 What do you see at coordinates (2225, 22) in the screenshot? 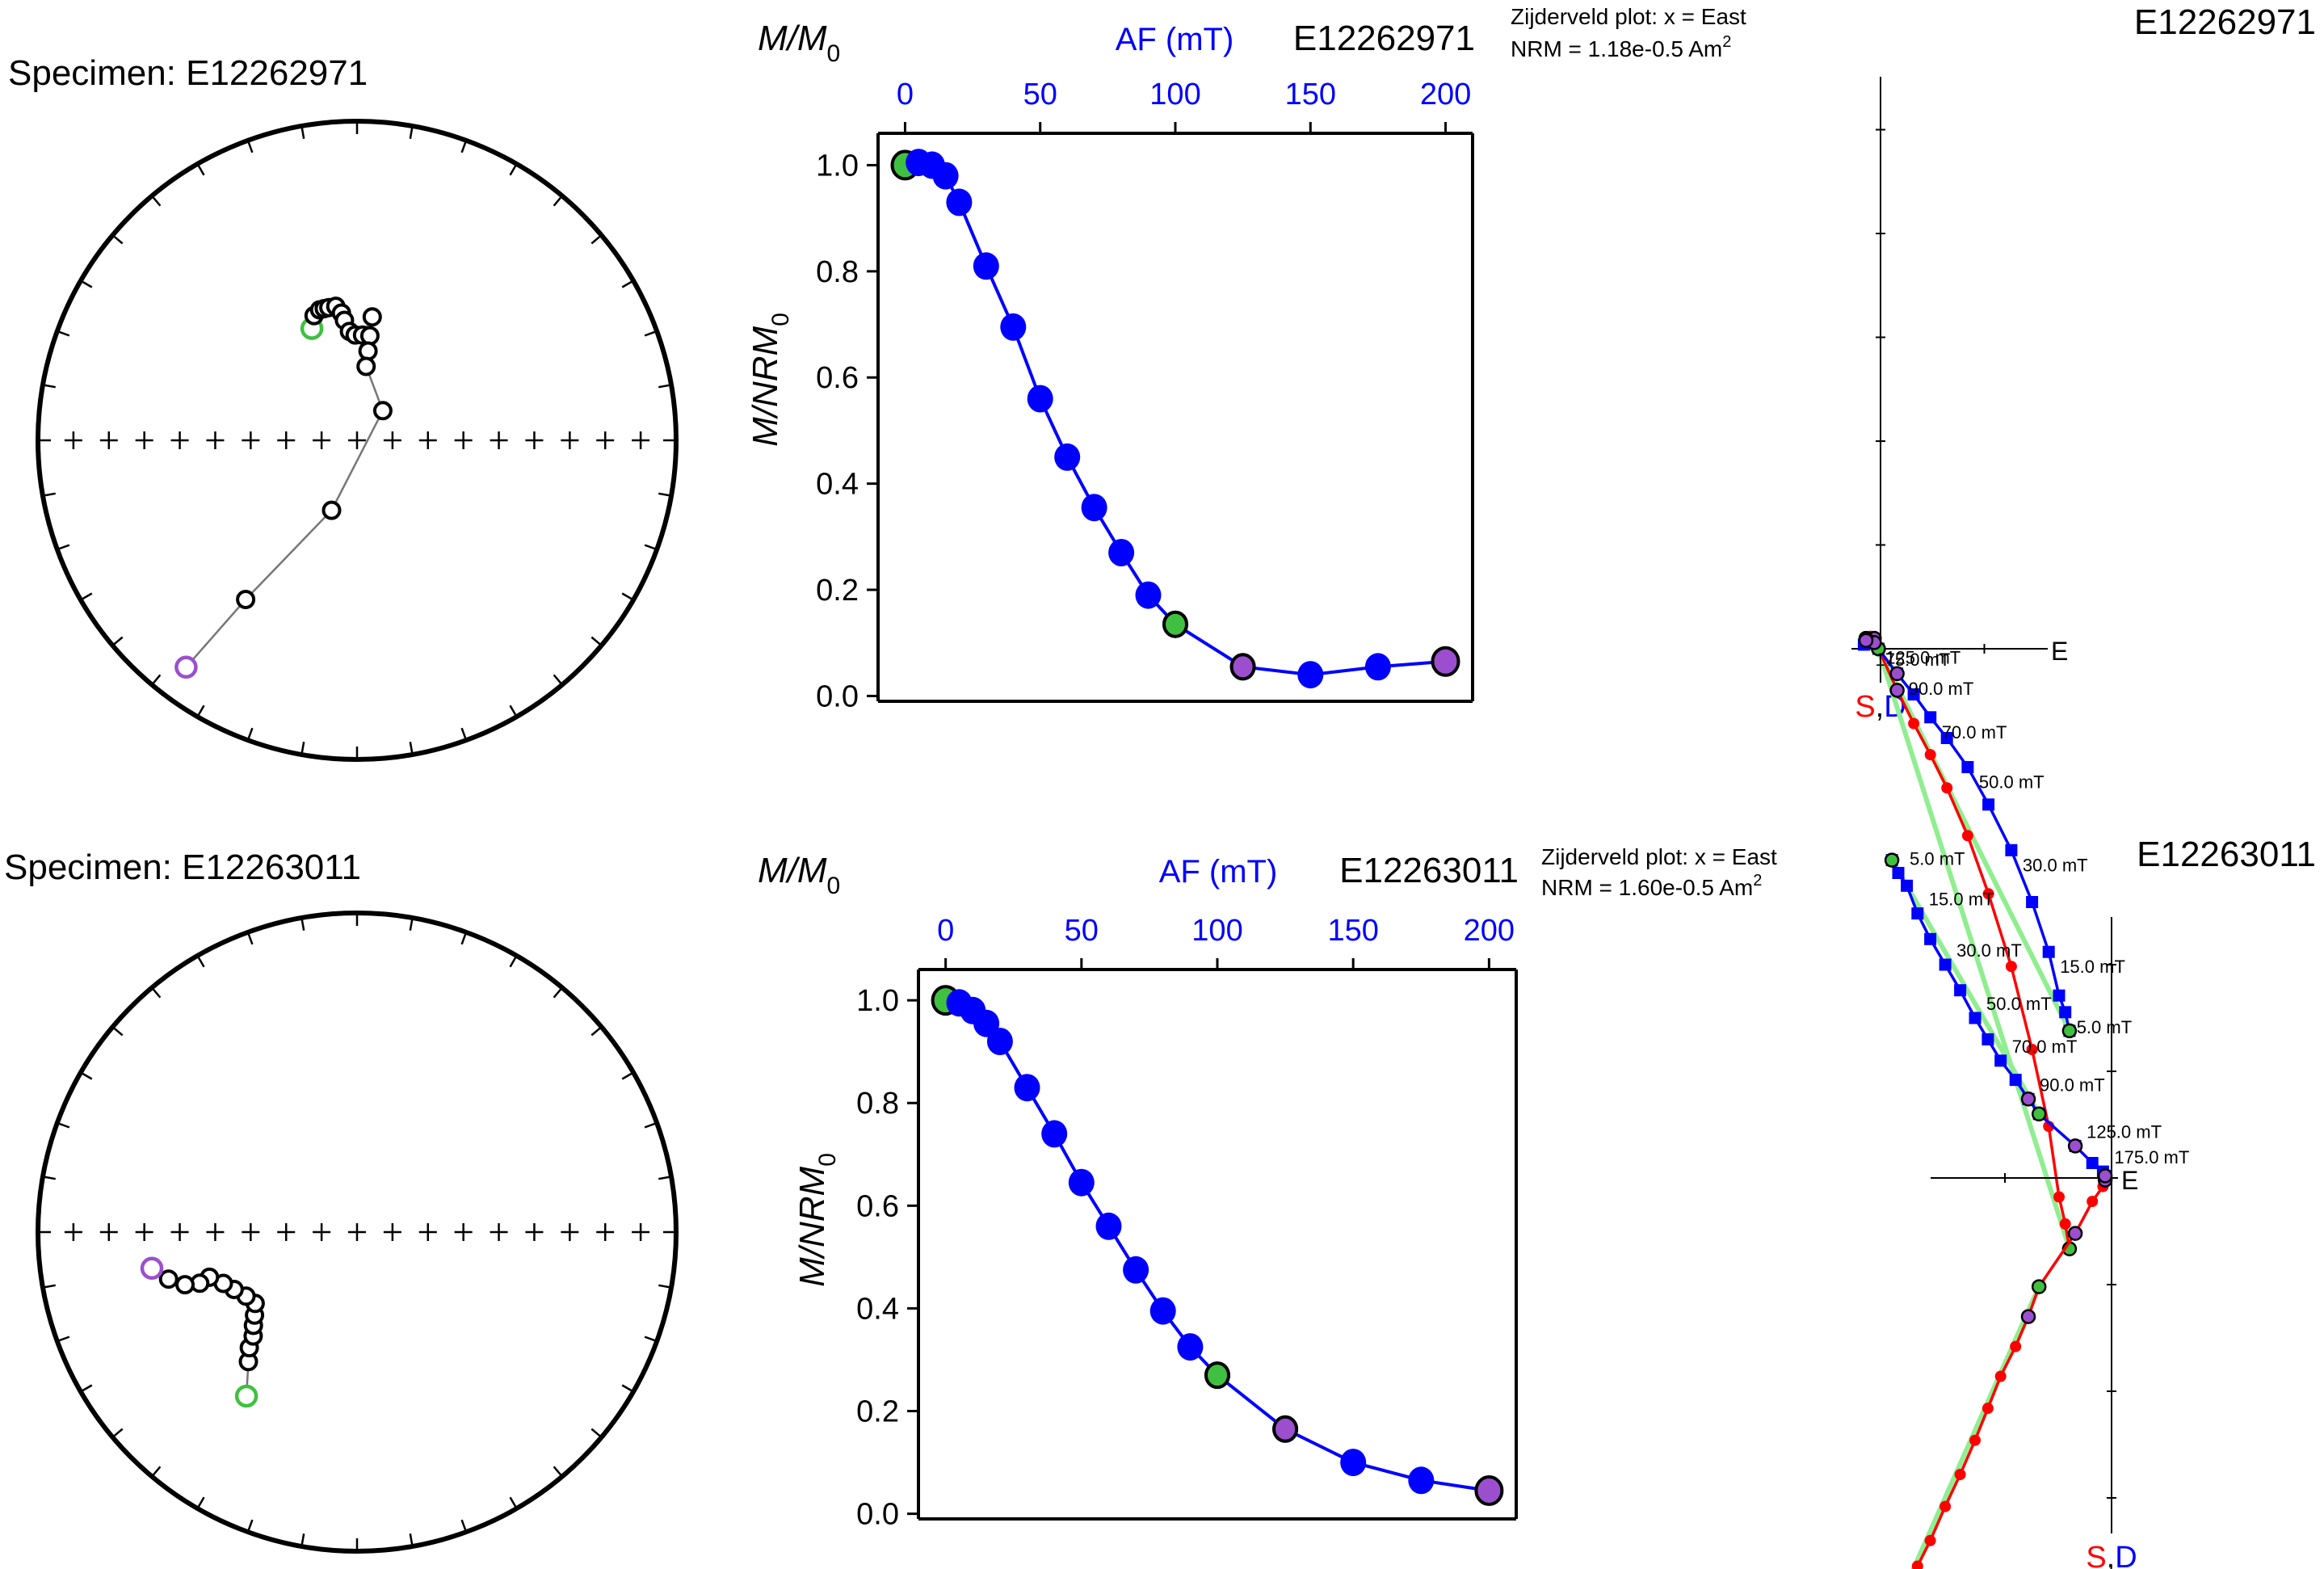
I see `zijderveld-title: E12262971` at bounding box center [2225, 22].